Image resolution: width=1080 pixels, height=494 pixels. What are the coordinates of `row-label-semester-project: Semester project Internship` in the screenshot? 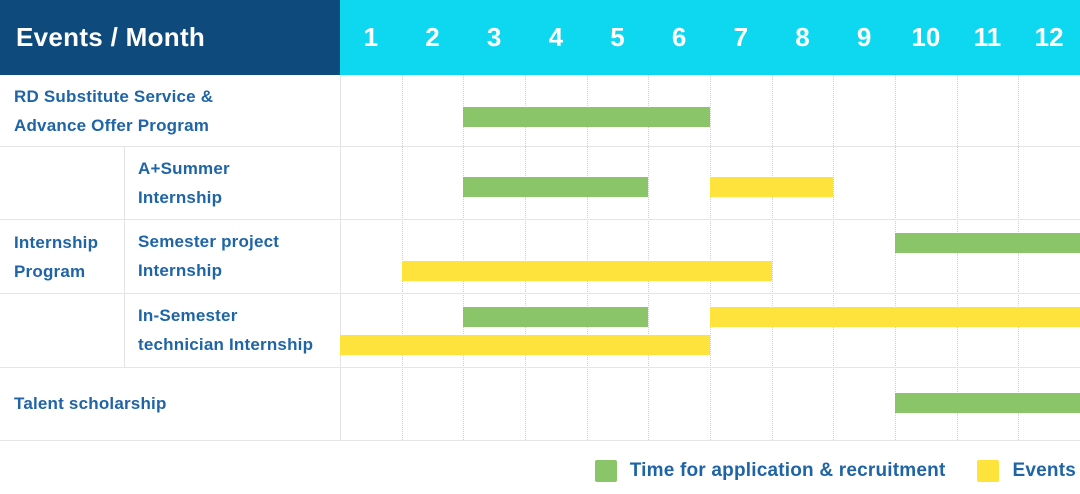 It's located at (232, 256).